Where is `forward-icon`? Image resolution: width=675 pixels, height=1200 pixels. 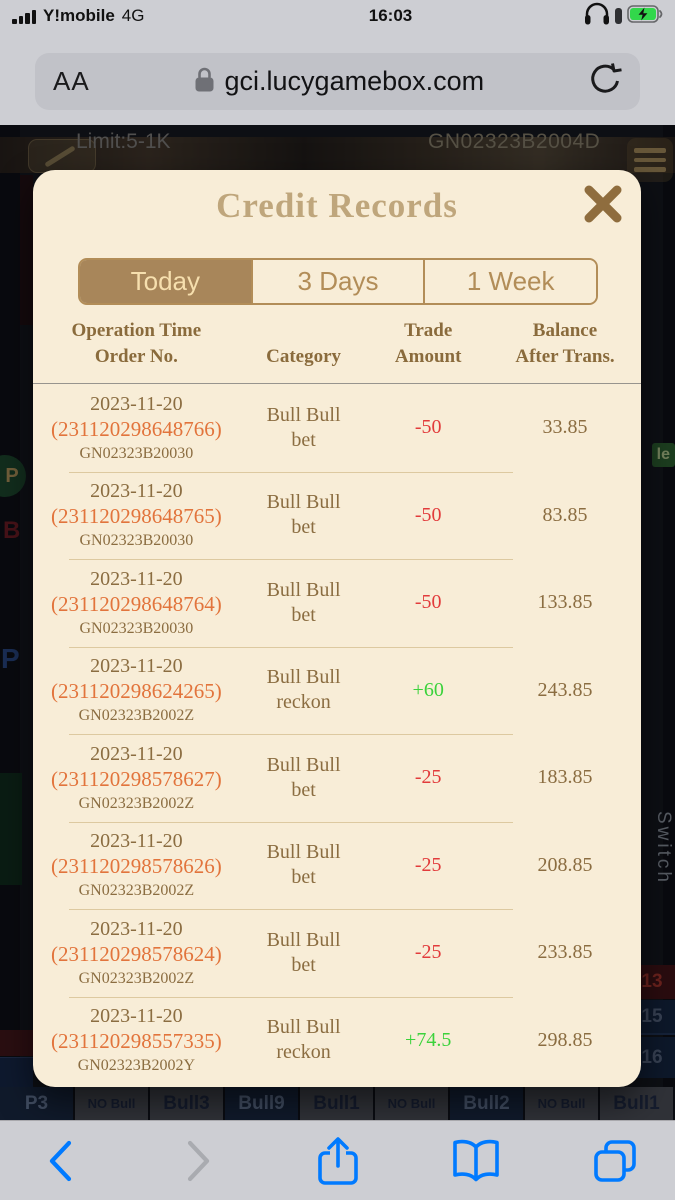 forward-icon is located at coordinates (199, 1161).